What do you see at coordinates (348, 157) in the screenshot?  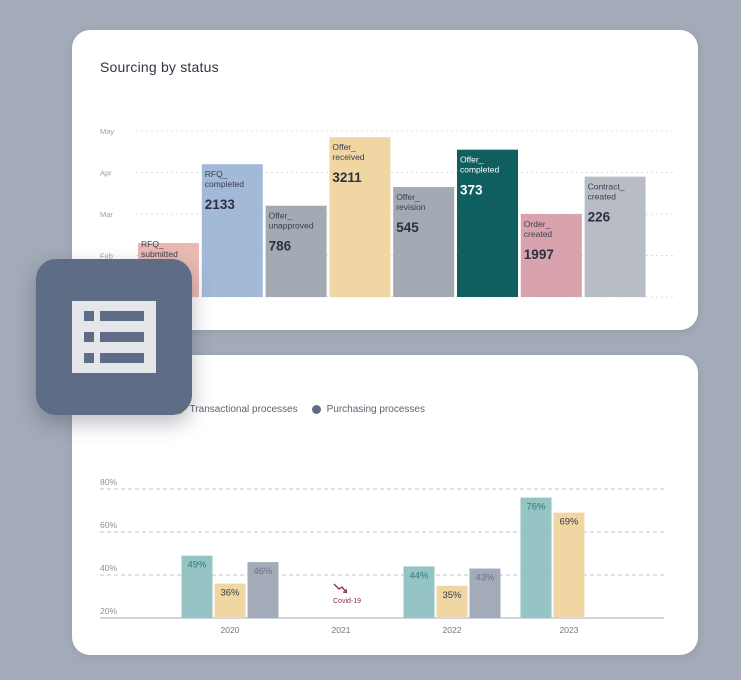 I see `sourcing-bar-label-3-1: received` at bounding box center [348, 157].